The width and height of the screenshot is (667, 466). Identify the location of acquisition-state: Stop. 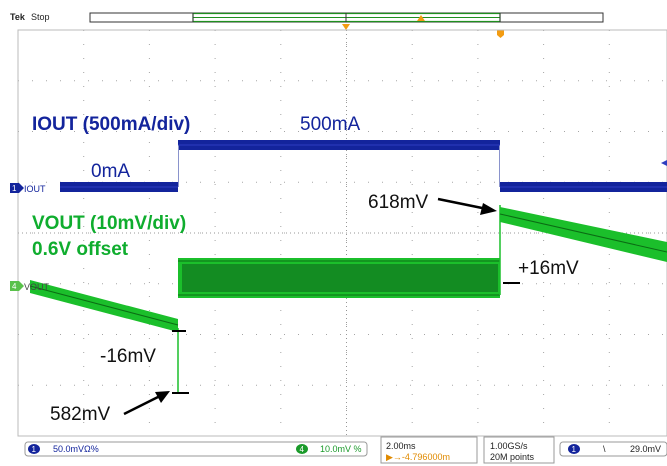
(40, 17).